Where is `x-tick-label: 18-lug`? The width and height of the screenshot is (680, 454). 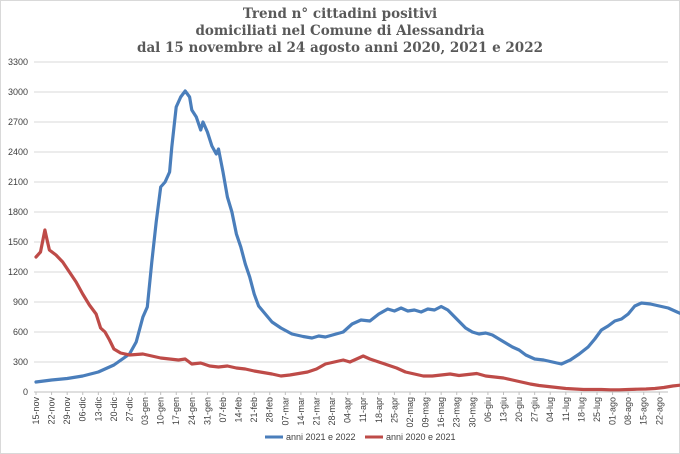 x-tick-label: 18-lug is located at coordinates (581, 409).